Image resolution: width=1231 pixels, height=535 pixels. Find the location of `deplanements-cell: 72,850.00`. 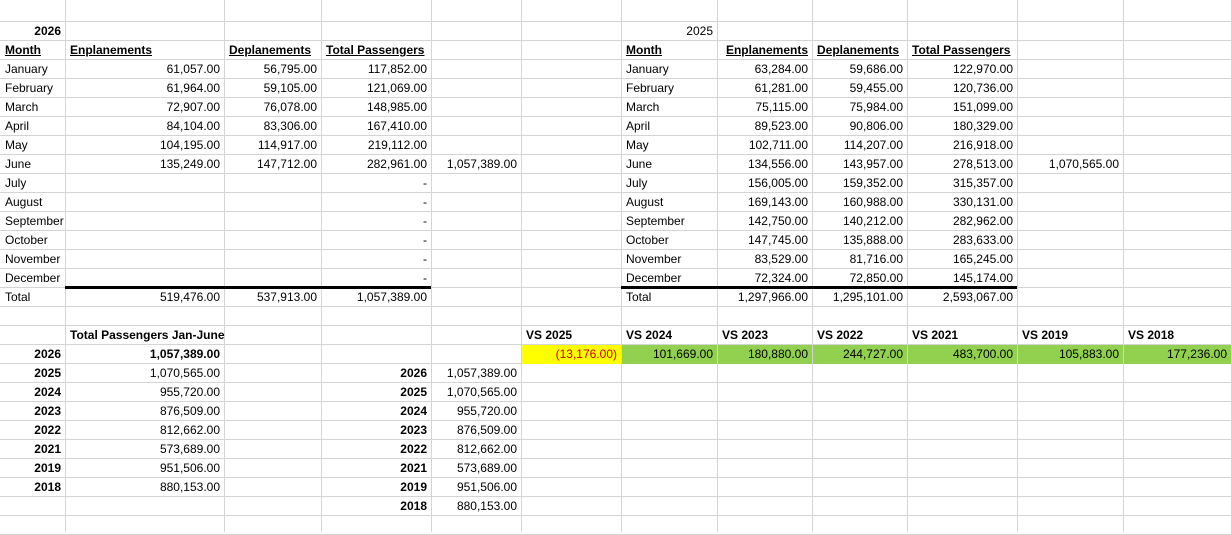

deplanements-cell: 72,850.00 is located at coordinates (876, 278).